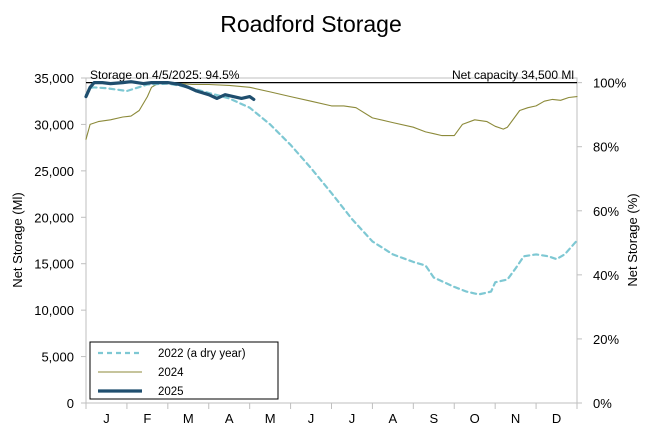 The image size is (650, 448). I want to click on storage-annotation: Storage on 4/5/2025: 94.5%, so click(165, 75).